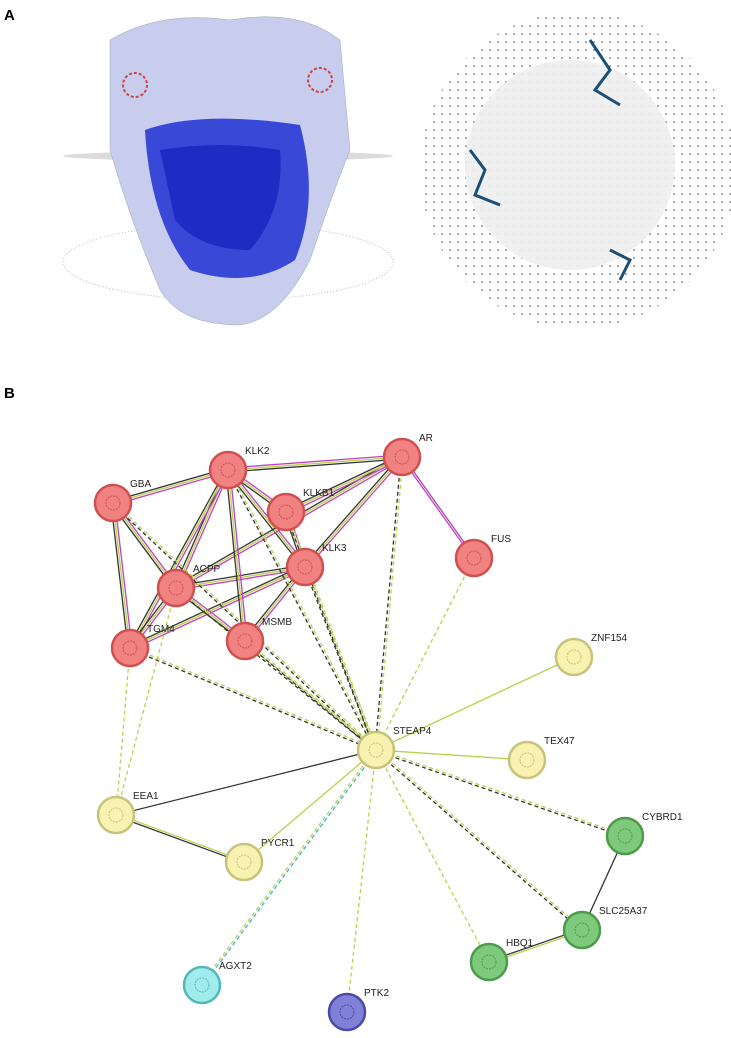 The image size is (731, 1038). I want to click on node-label: TEX47, so click(559, 741).